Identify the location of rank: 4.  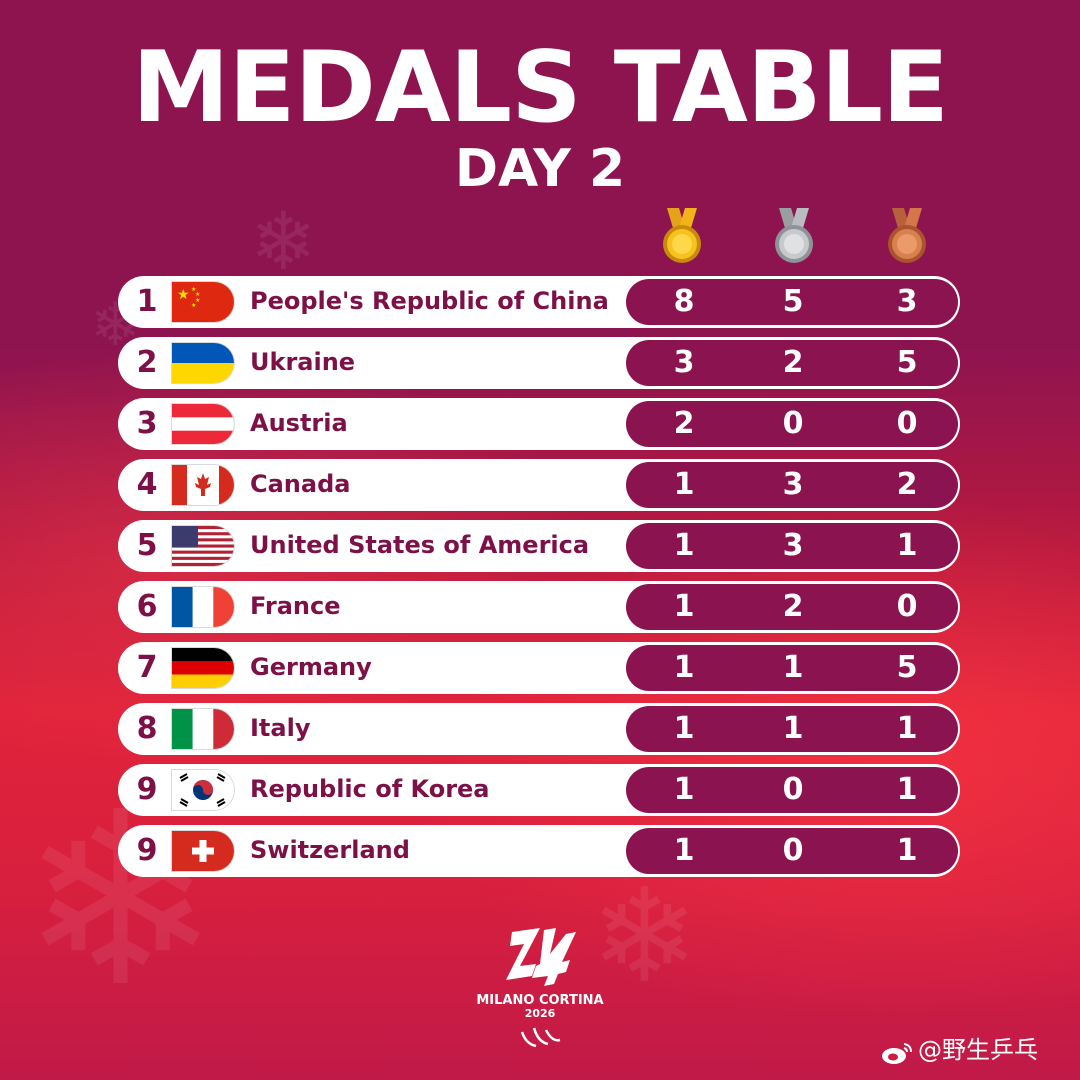
(147, 484).